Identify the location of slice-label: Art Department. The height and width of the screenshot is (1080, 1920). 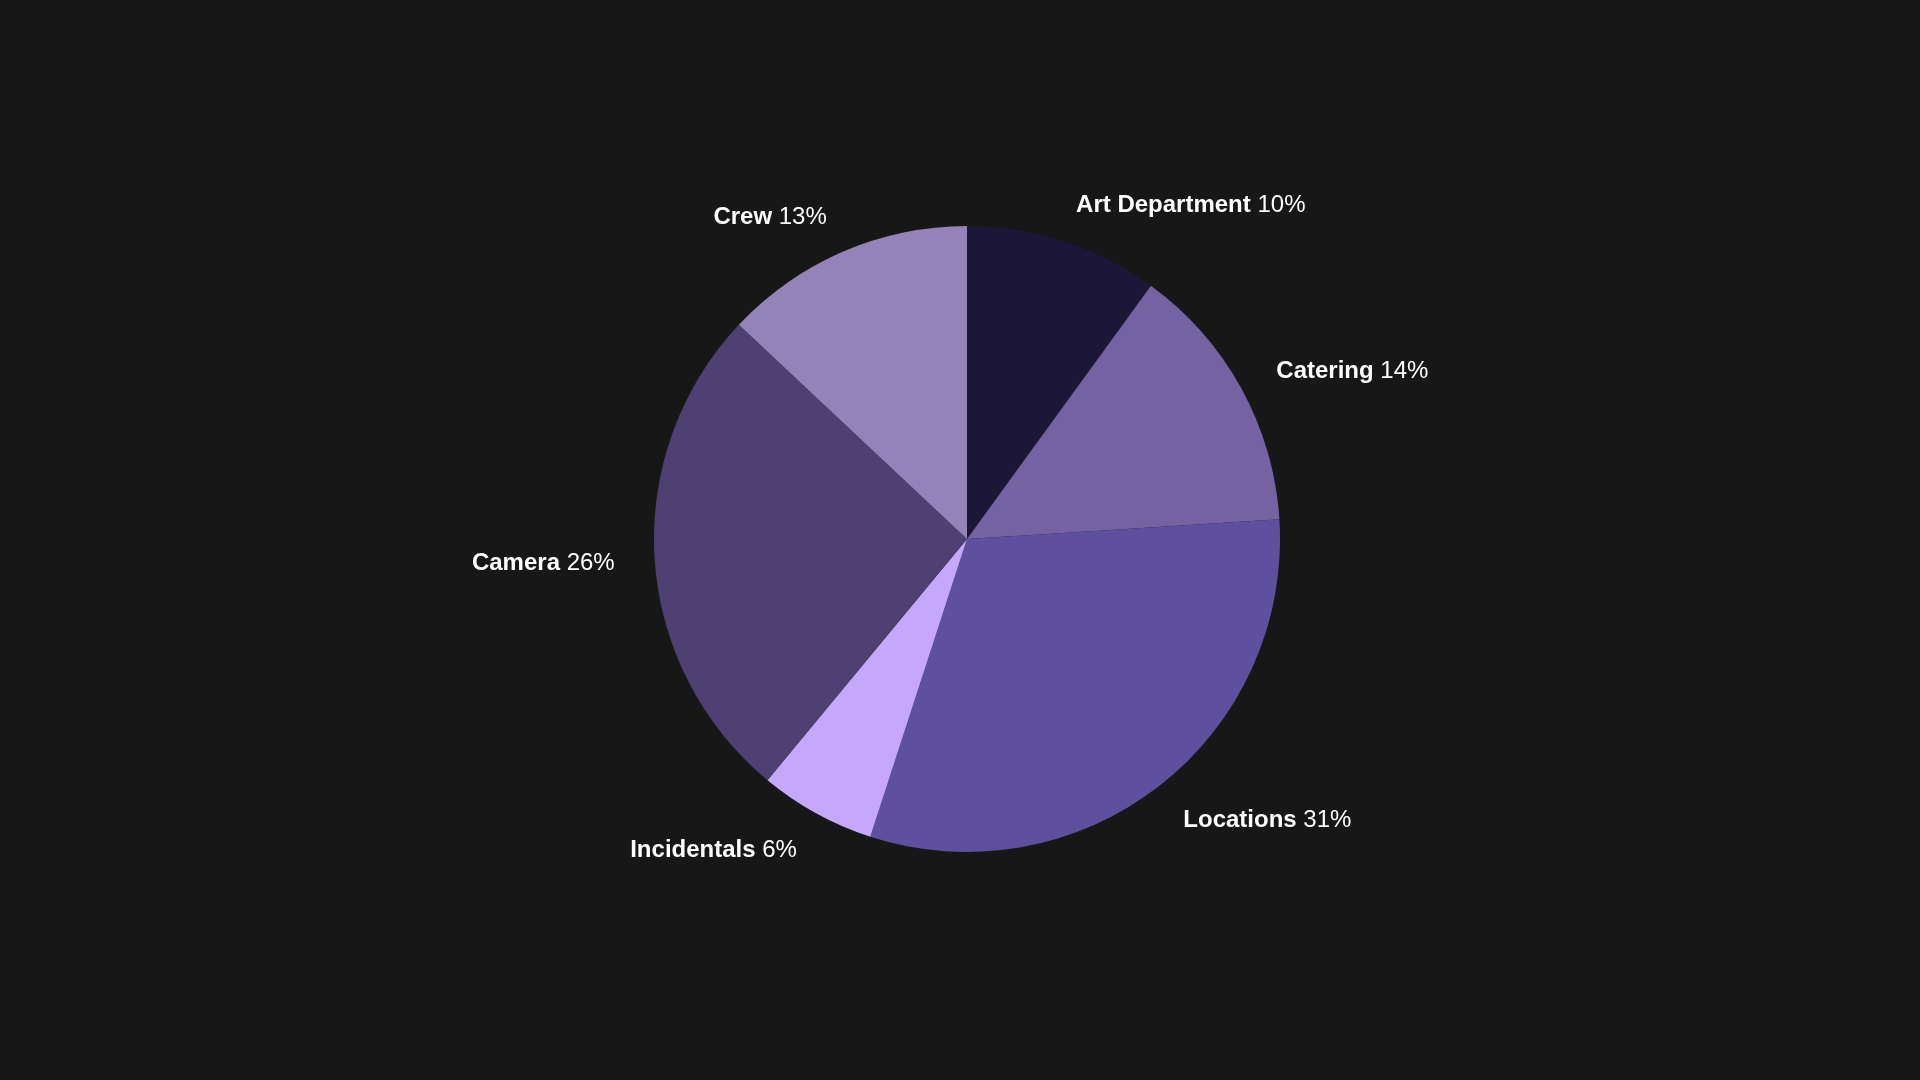
(1163, 203).